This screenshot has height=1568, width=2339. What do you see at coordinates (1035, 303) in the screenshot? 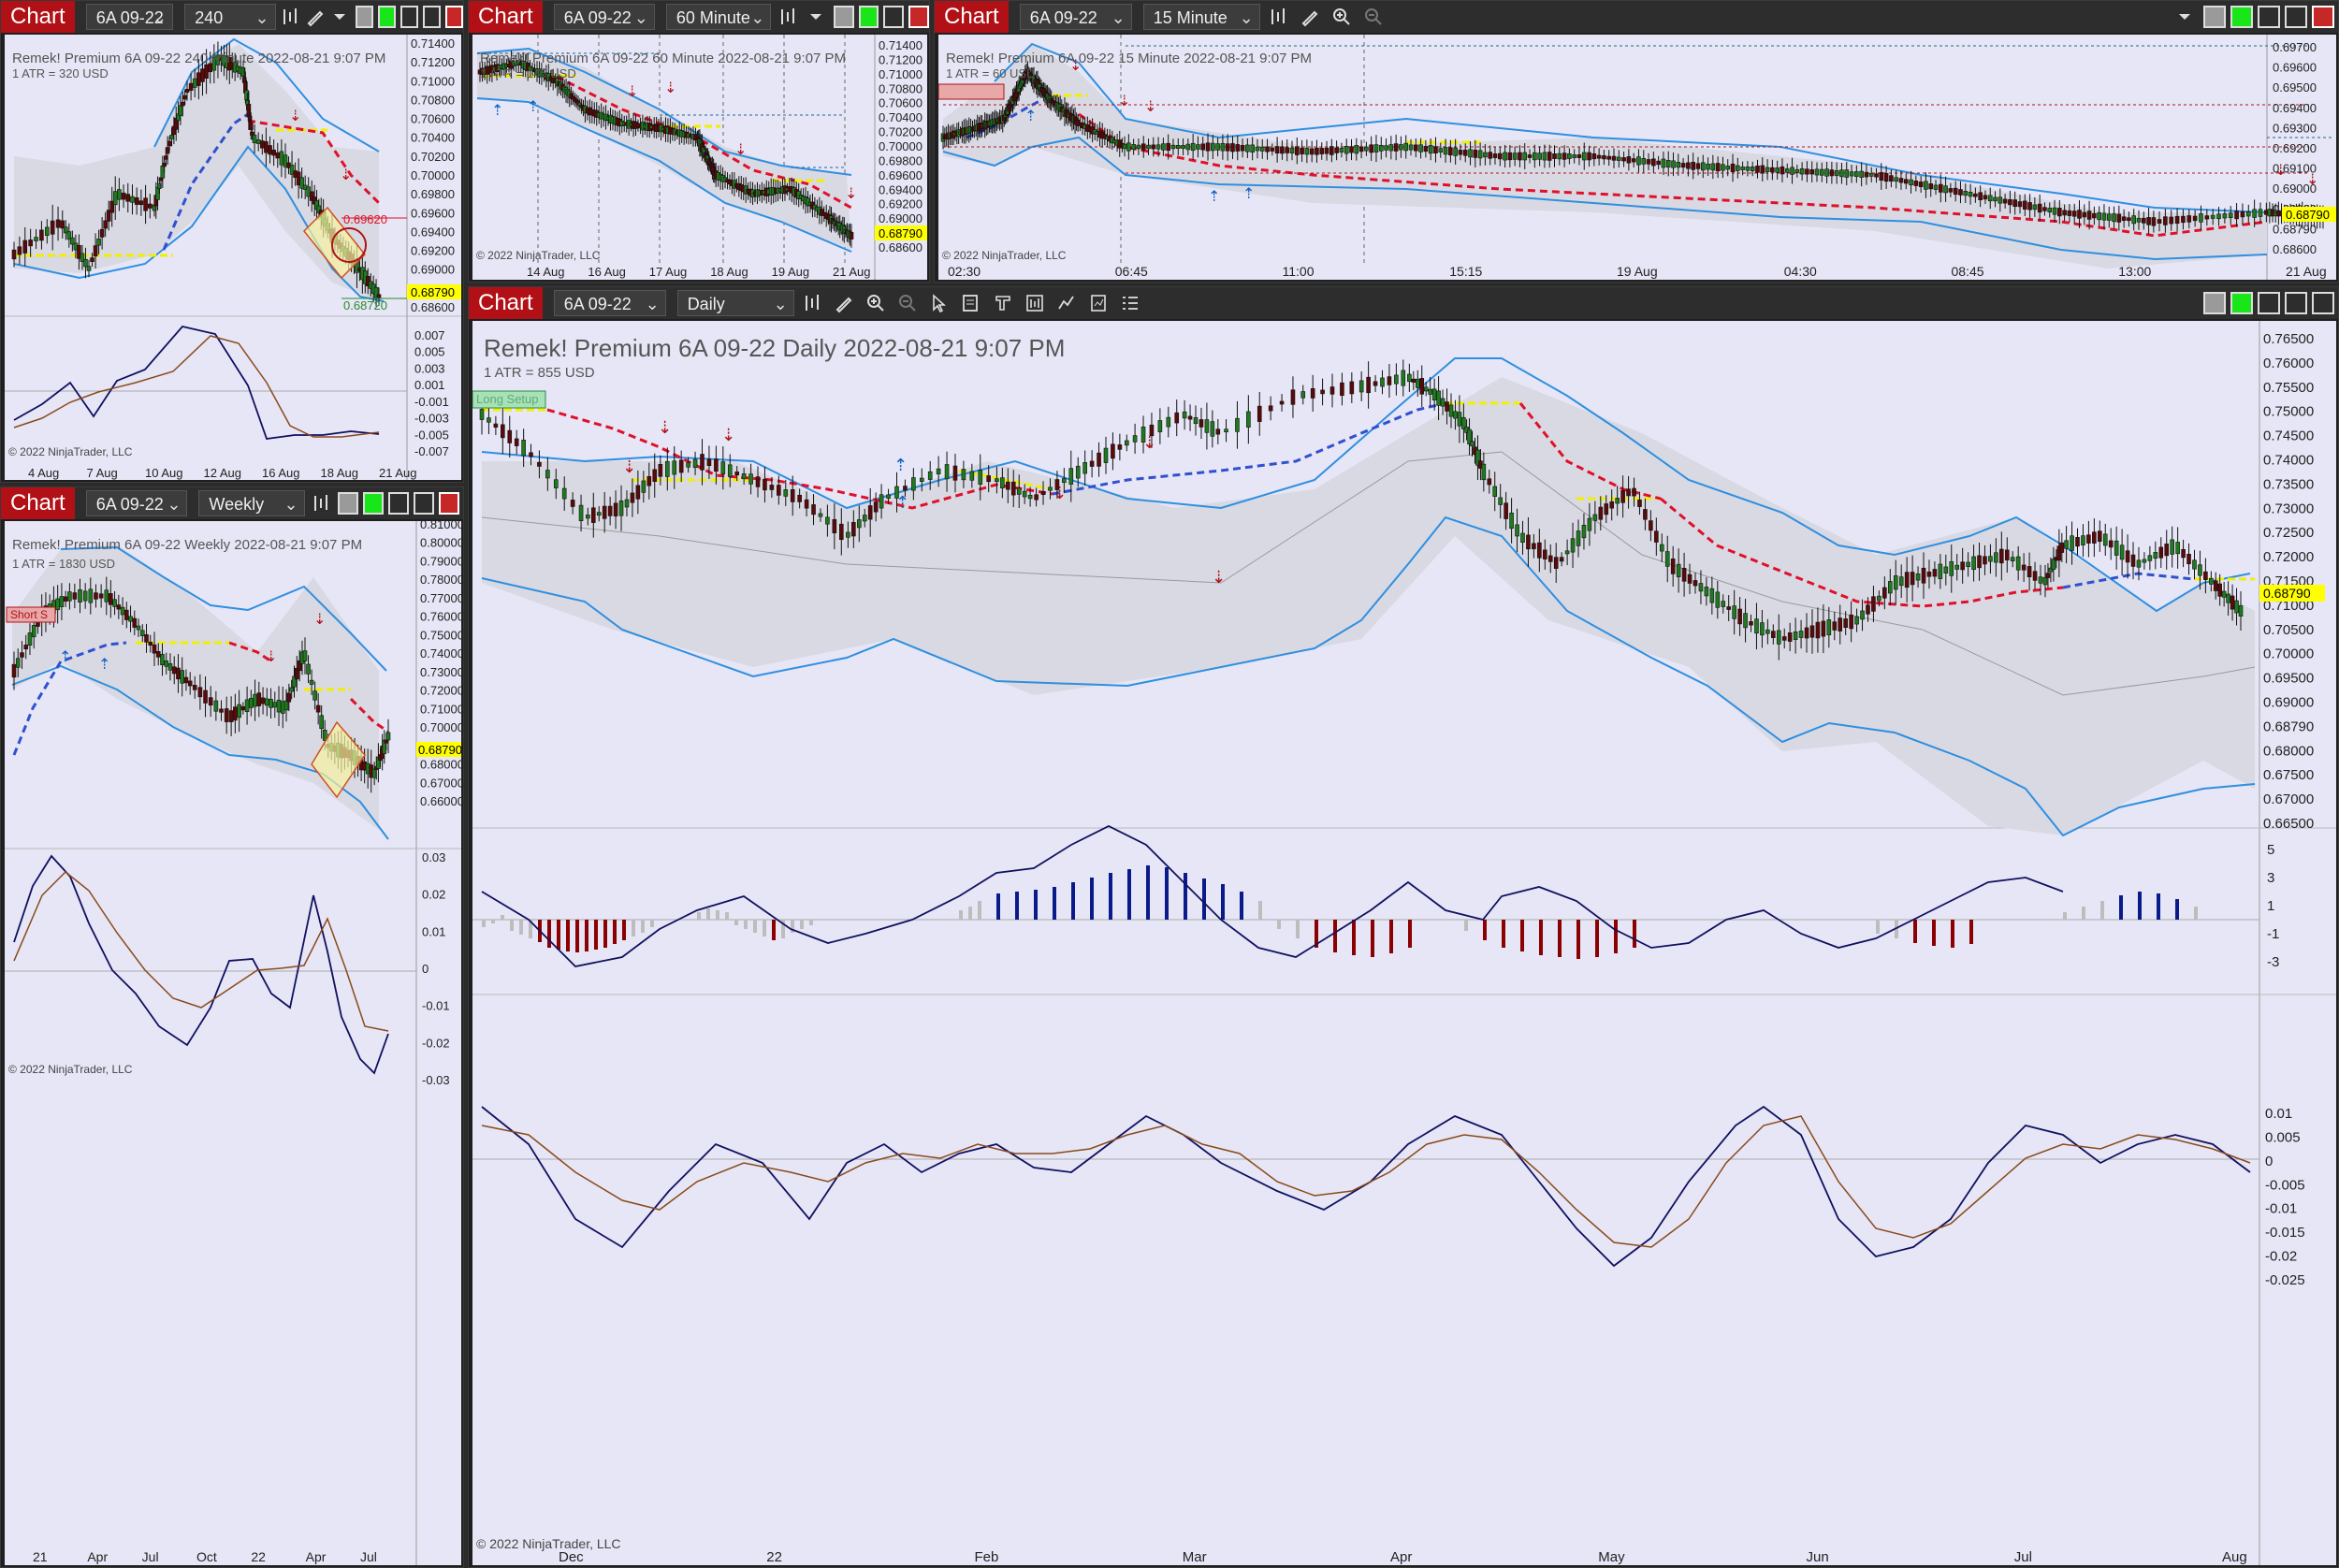
I see `strategies-icon` at bounding box center [1035, 303].